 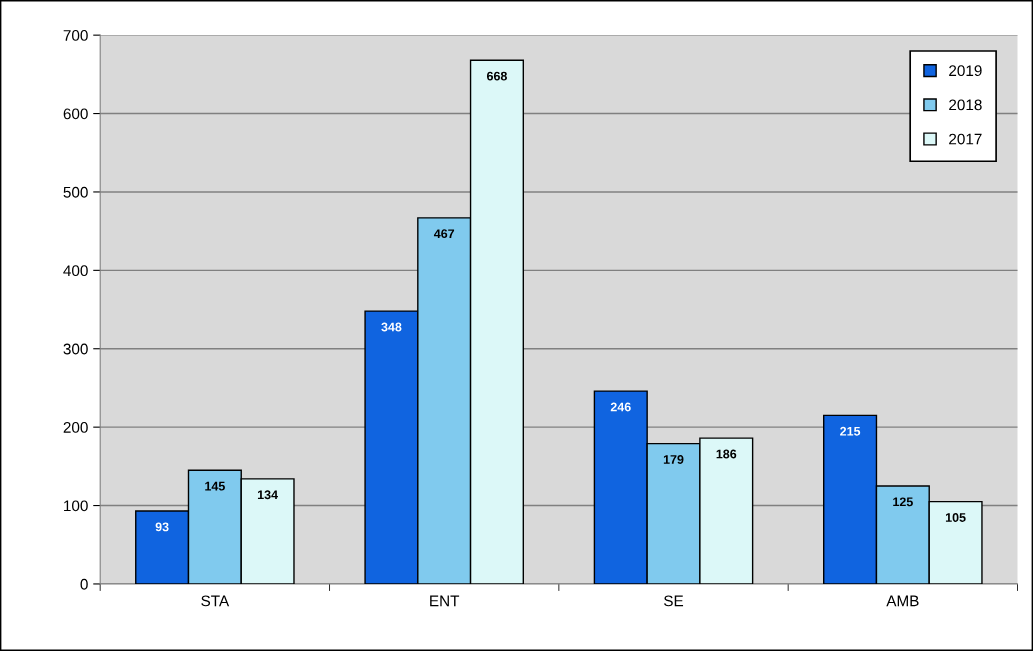 I want to click on data-label: 179, so click(x=673, y=459).